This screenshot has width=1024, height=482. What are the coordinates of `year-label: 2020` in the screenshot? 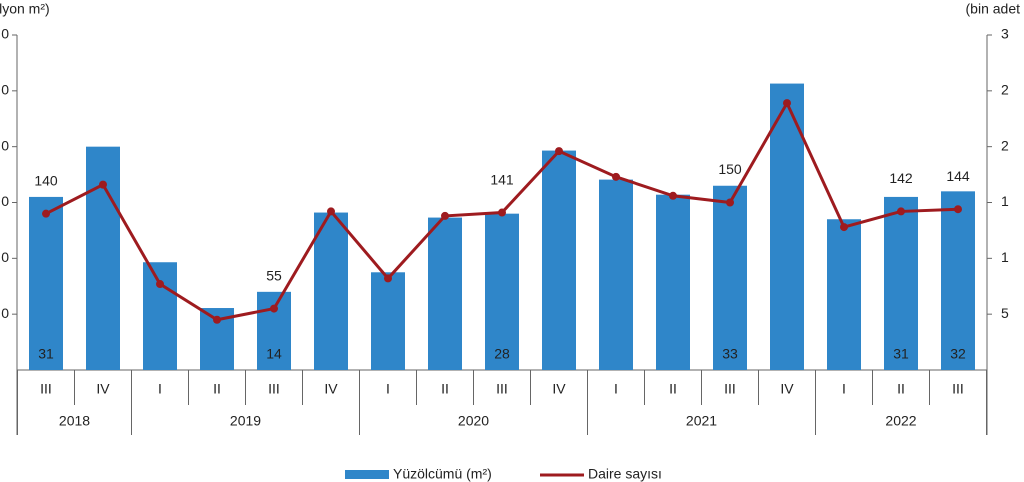 It's located at (473, 421).